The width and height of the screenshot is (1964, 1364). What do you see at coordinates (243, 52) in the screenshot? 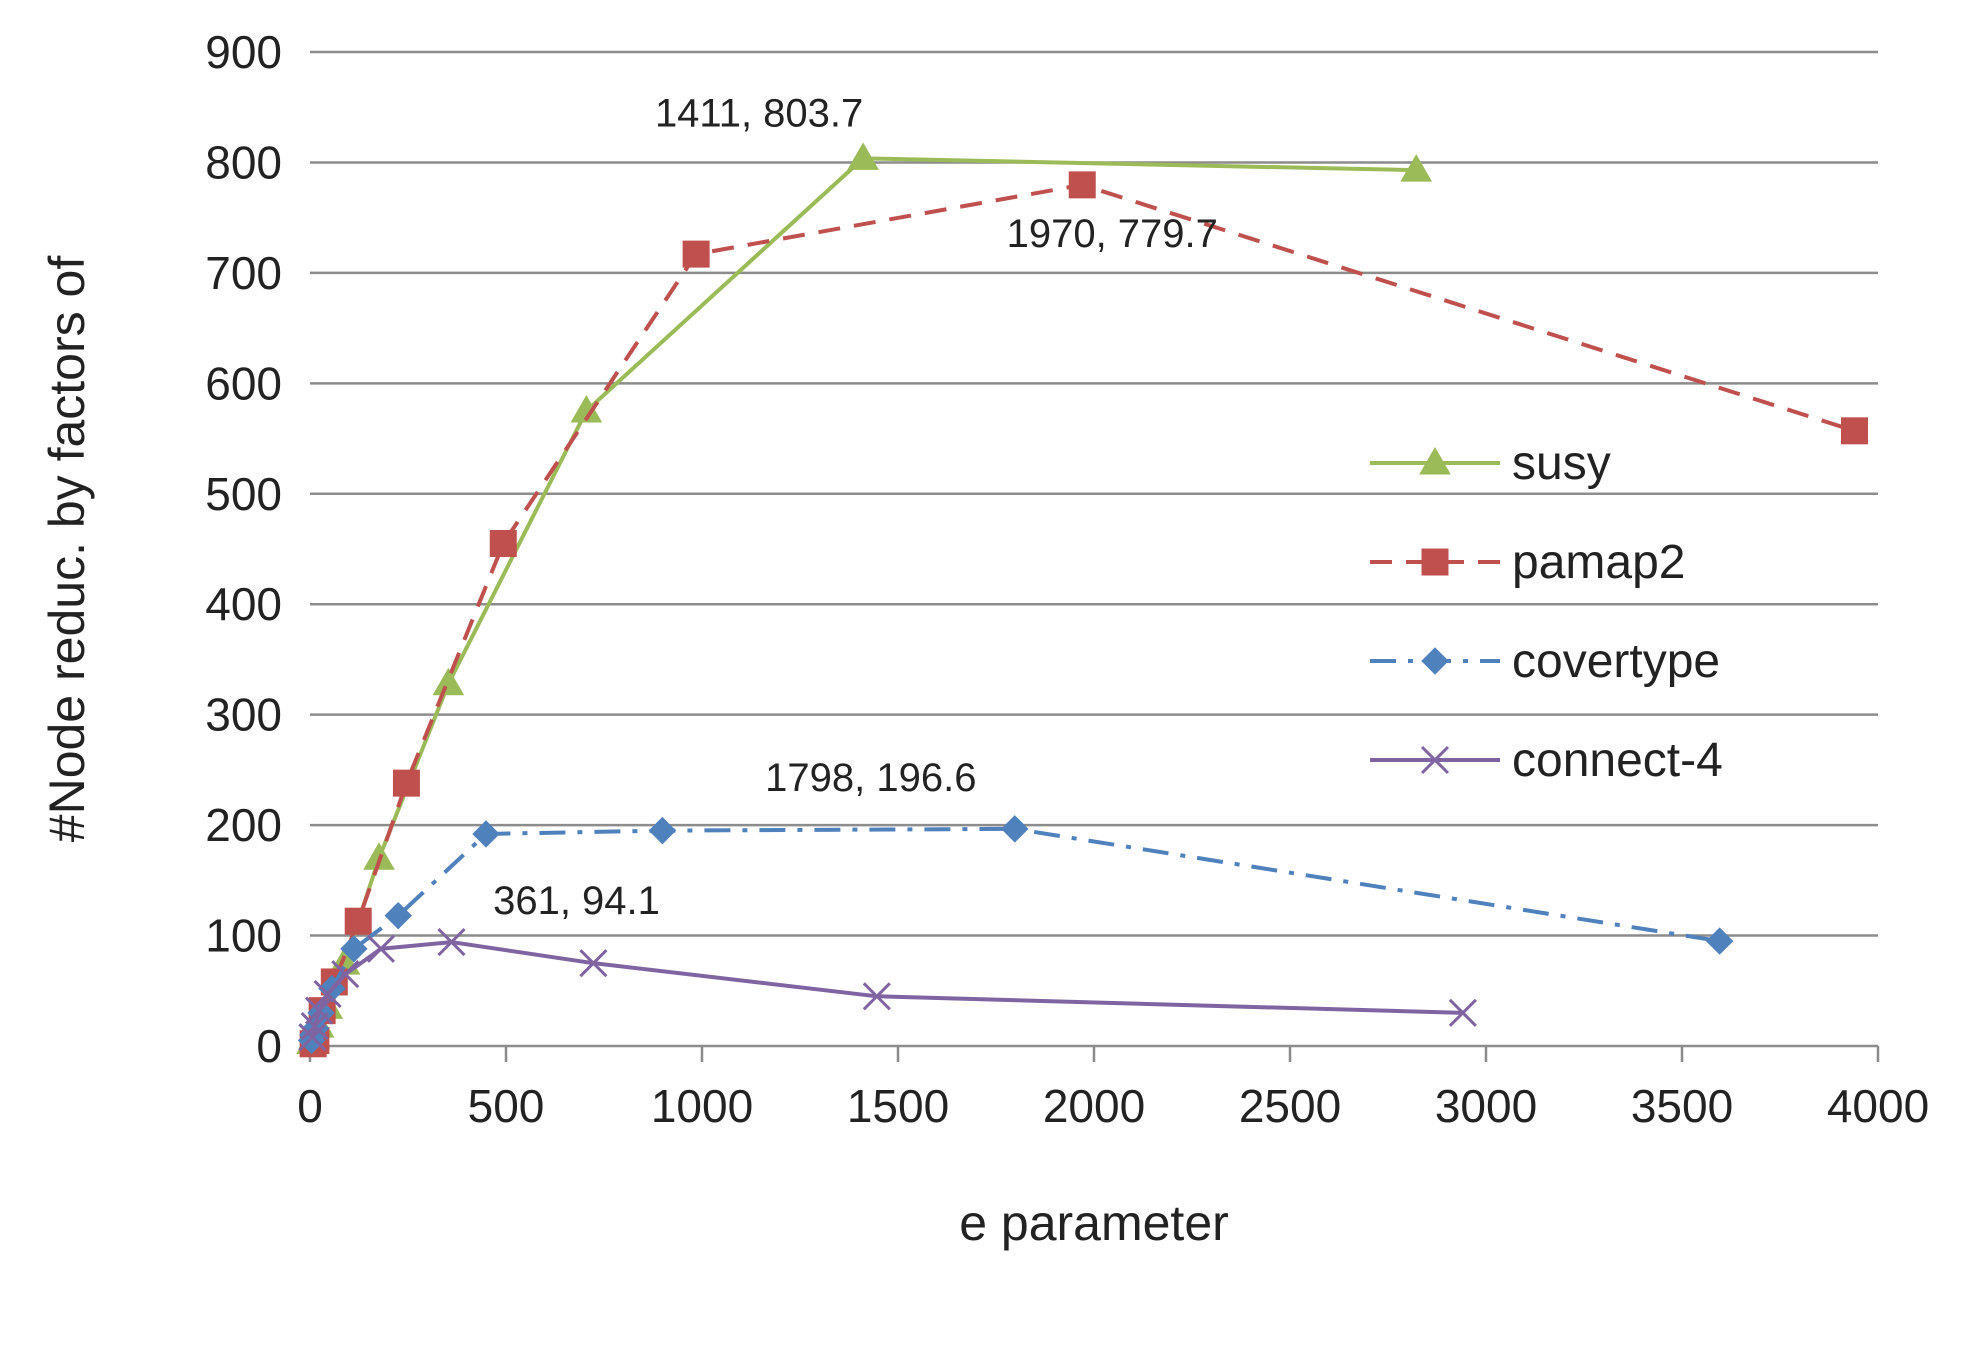
I see `y-tick-label-900: 900` at bounding box center [243, 52].